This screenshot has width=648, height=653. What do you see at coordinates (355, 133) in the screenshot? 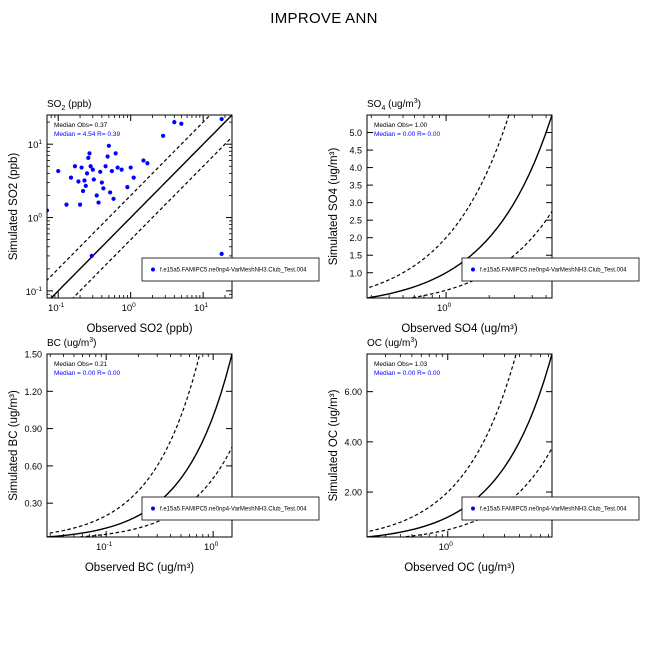
I see `y-tick-label: 5.0` at bounding box center [355, 133].